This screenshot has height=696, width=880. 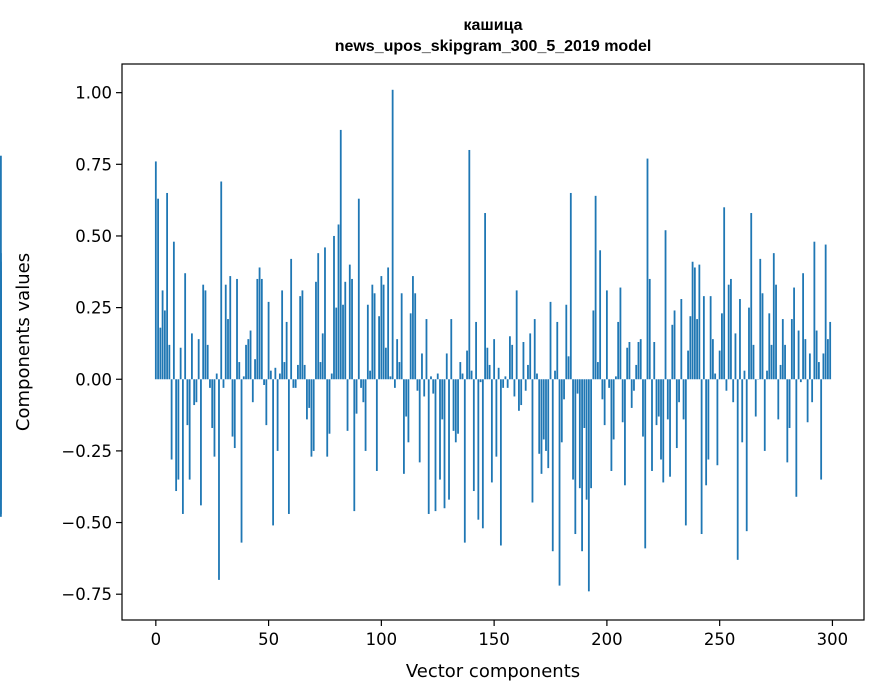 I want to click on y-tick-label: −0.50, so click(x=86, y=523).